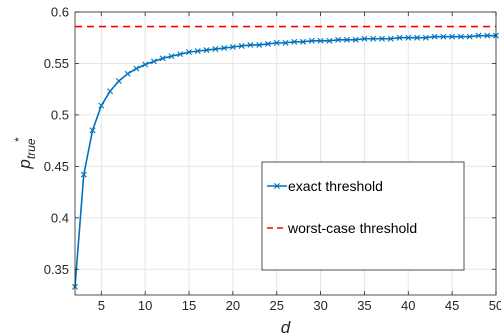  I want to click on y-axis-label: ptrue, so click(26, 153).